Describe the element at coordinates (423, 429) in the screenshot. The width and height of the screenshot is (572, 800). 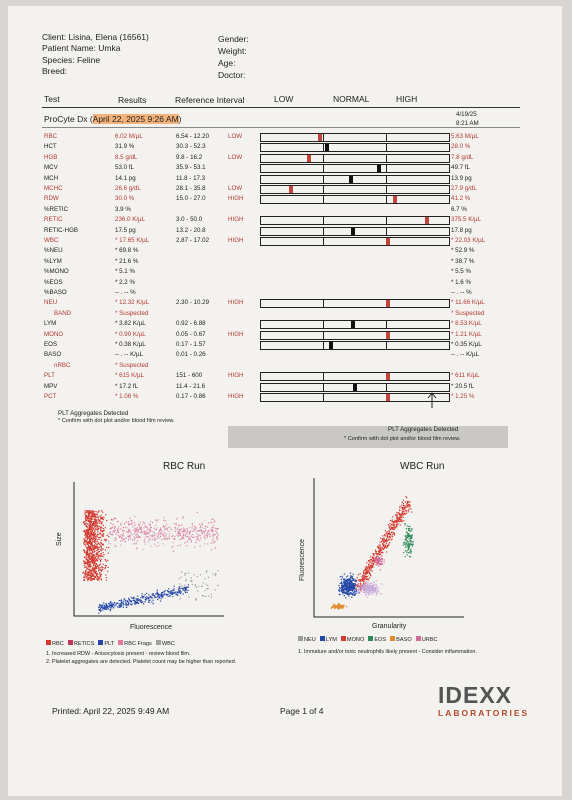
I see `plt-aggregates-prev-note: PLT Aggregates Detected` at that location.